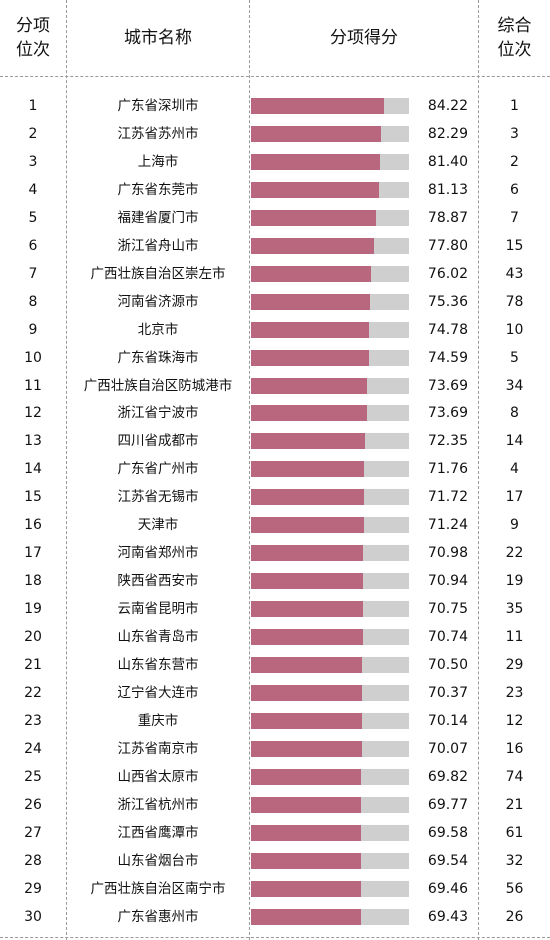  I want to click on rank-label: 28, so click(33, 860).